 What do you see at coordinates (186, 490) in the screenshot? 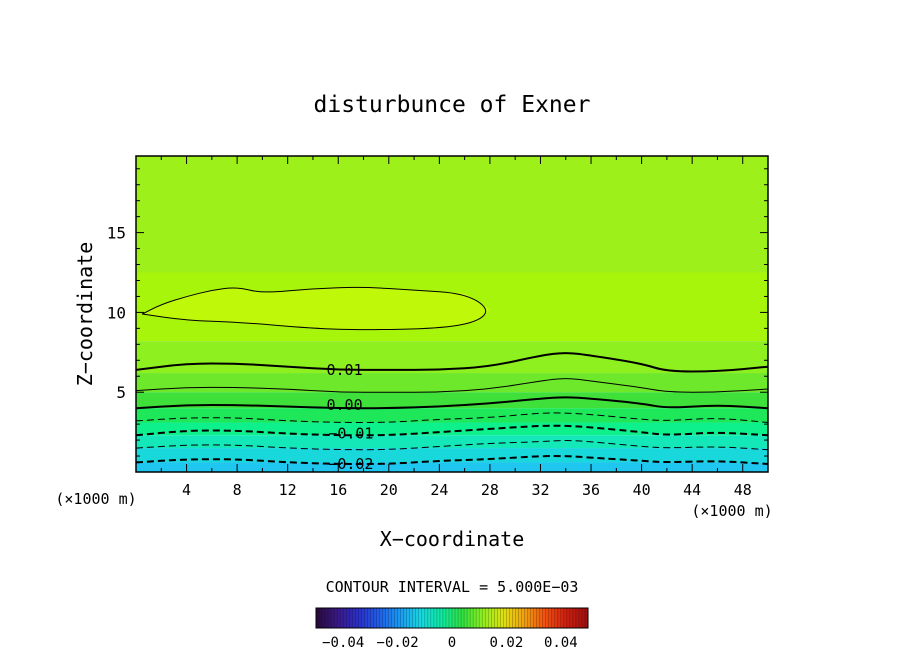
I see `x-tick-label: 4` at bounding box center [186, 490].